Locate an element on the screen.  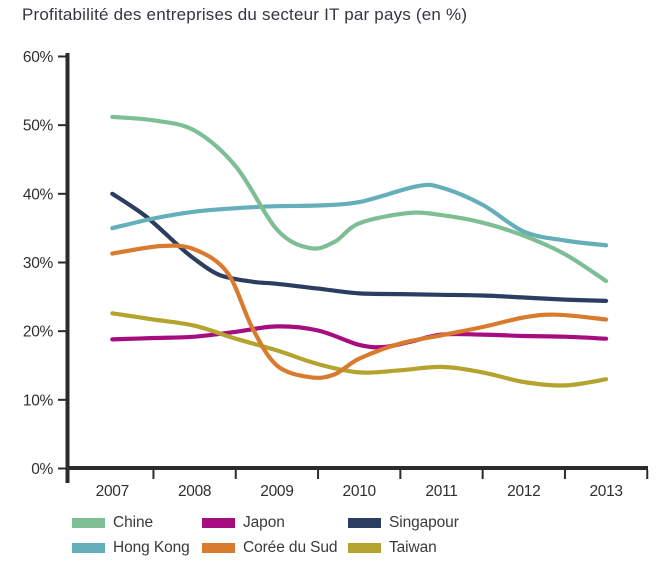
legend-label: Corée du Sud is located at coordinates (290, 547).